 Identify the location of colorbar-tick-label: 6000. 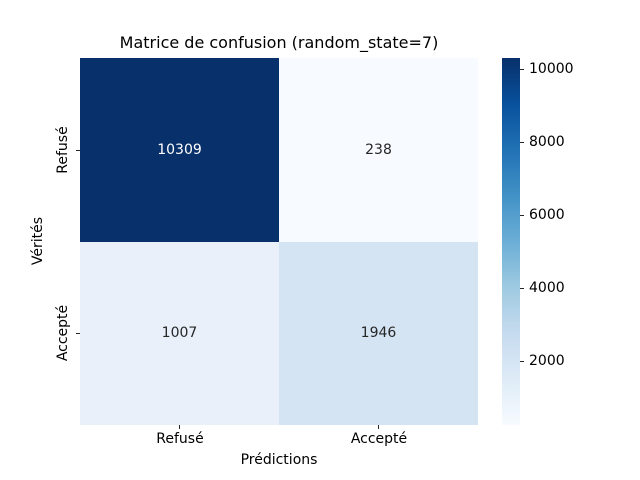
(547, 215).